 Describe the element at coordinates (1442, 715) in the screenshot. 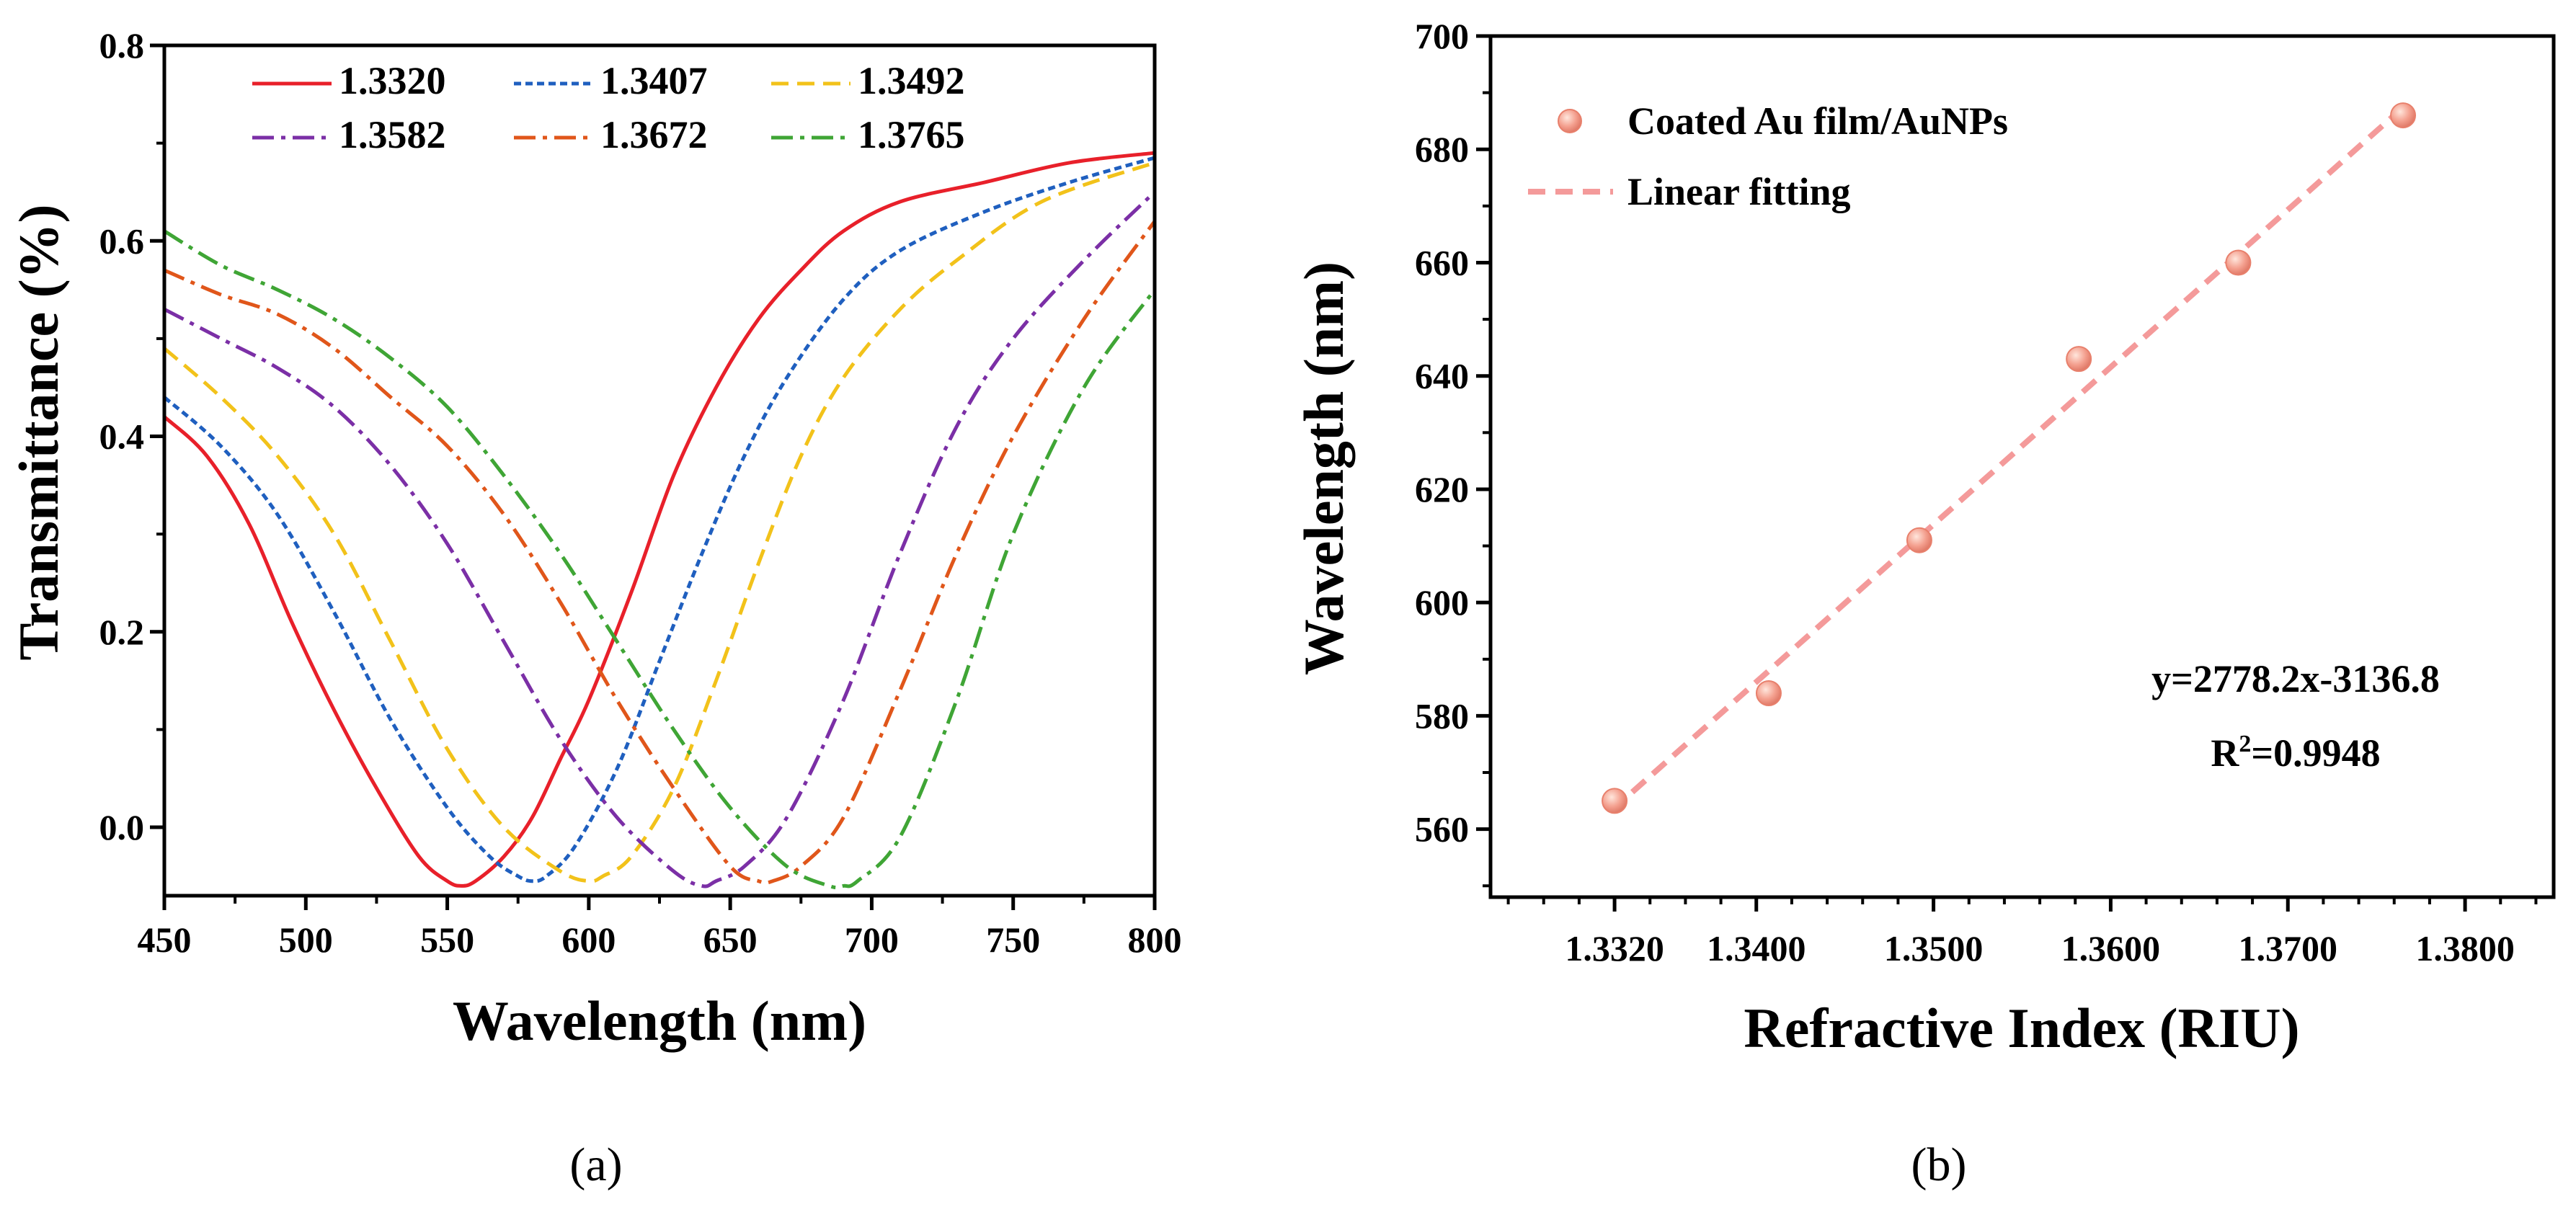

I see `panel-b-y-tick-label: 580` at that location.